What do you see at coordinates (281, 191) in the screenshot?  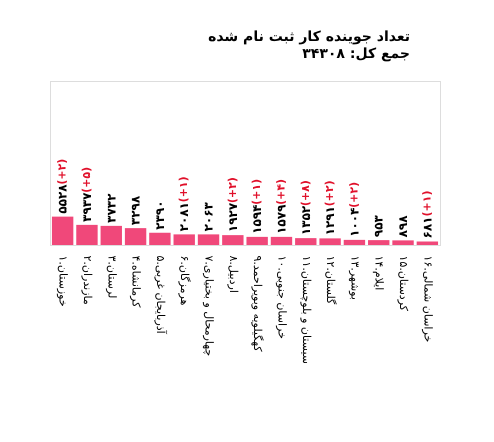 I see `annotation: (+۴)` at bounding box center [281, 191].